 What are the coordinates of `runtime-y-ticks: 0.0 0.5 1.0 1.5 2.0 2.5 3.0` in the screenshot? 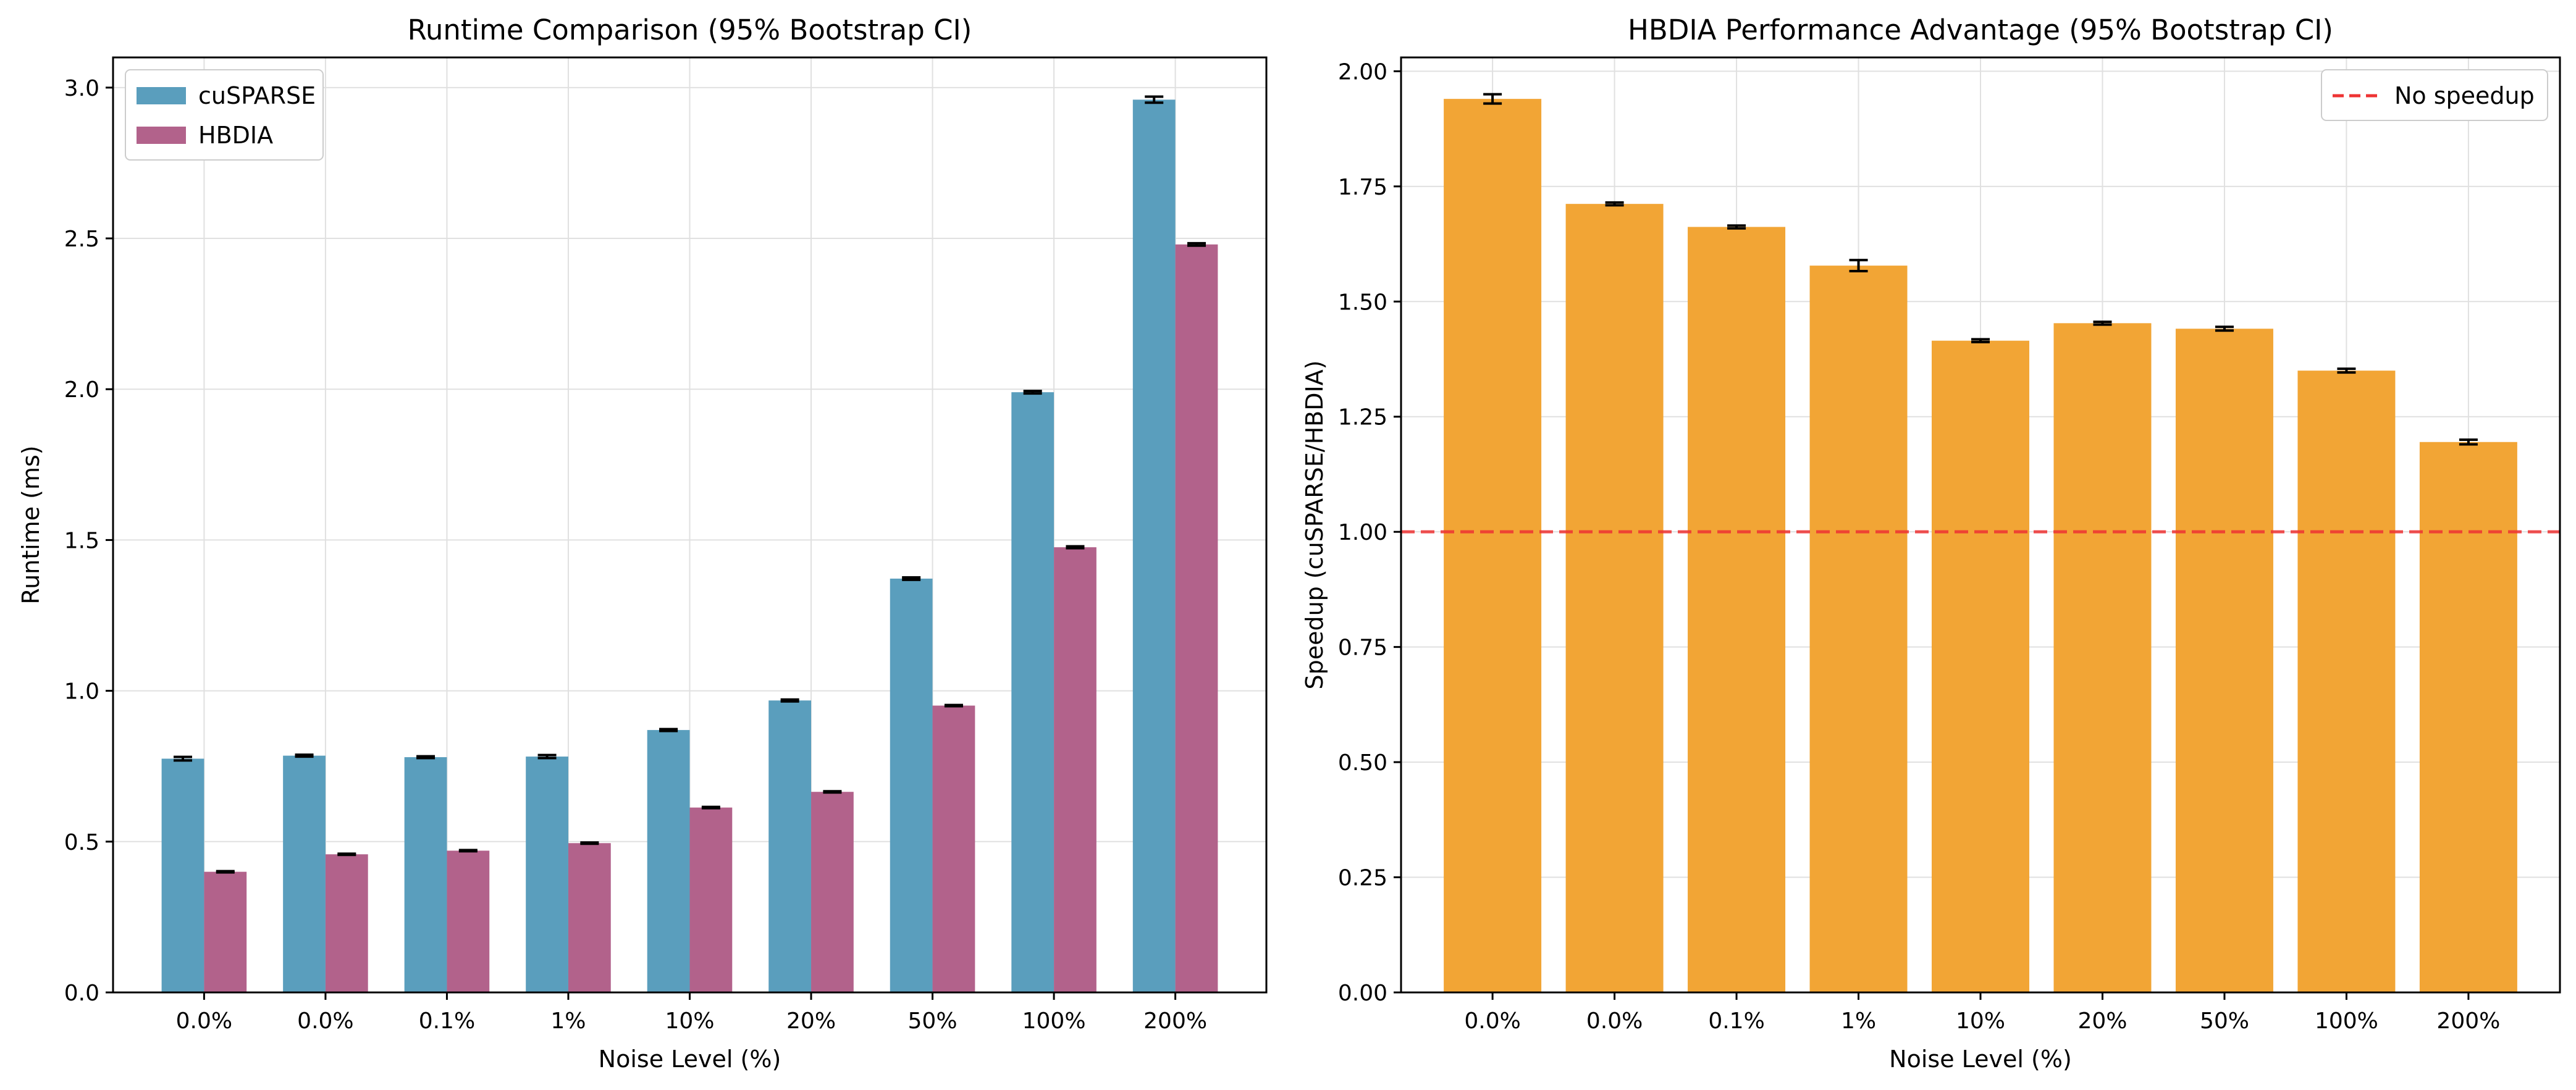 It's located at (88, 541).